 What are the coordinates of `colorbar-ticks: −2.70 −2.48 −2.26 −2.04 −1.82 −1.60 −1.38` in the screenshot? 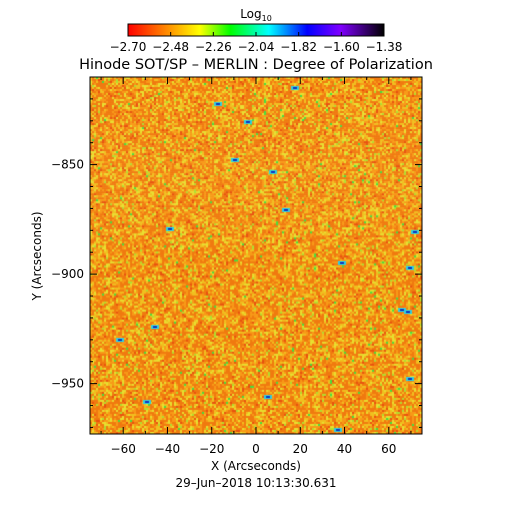 It's located at (256, 43).